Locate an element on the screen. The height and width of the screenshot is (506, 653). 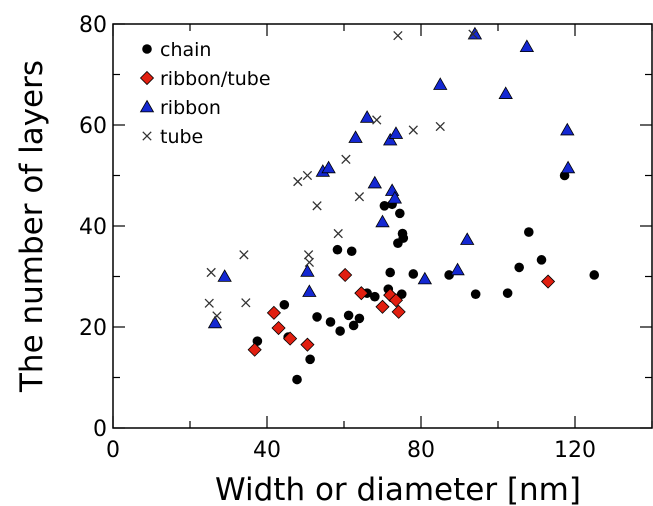
y-tick-label: 0 is located at coordinates (100, 429).